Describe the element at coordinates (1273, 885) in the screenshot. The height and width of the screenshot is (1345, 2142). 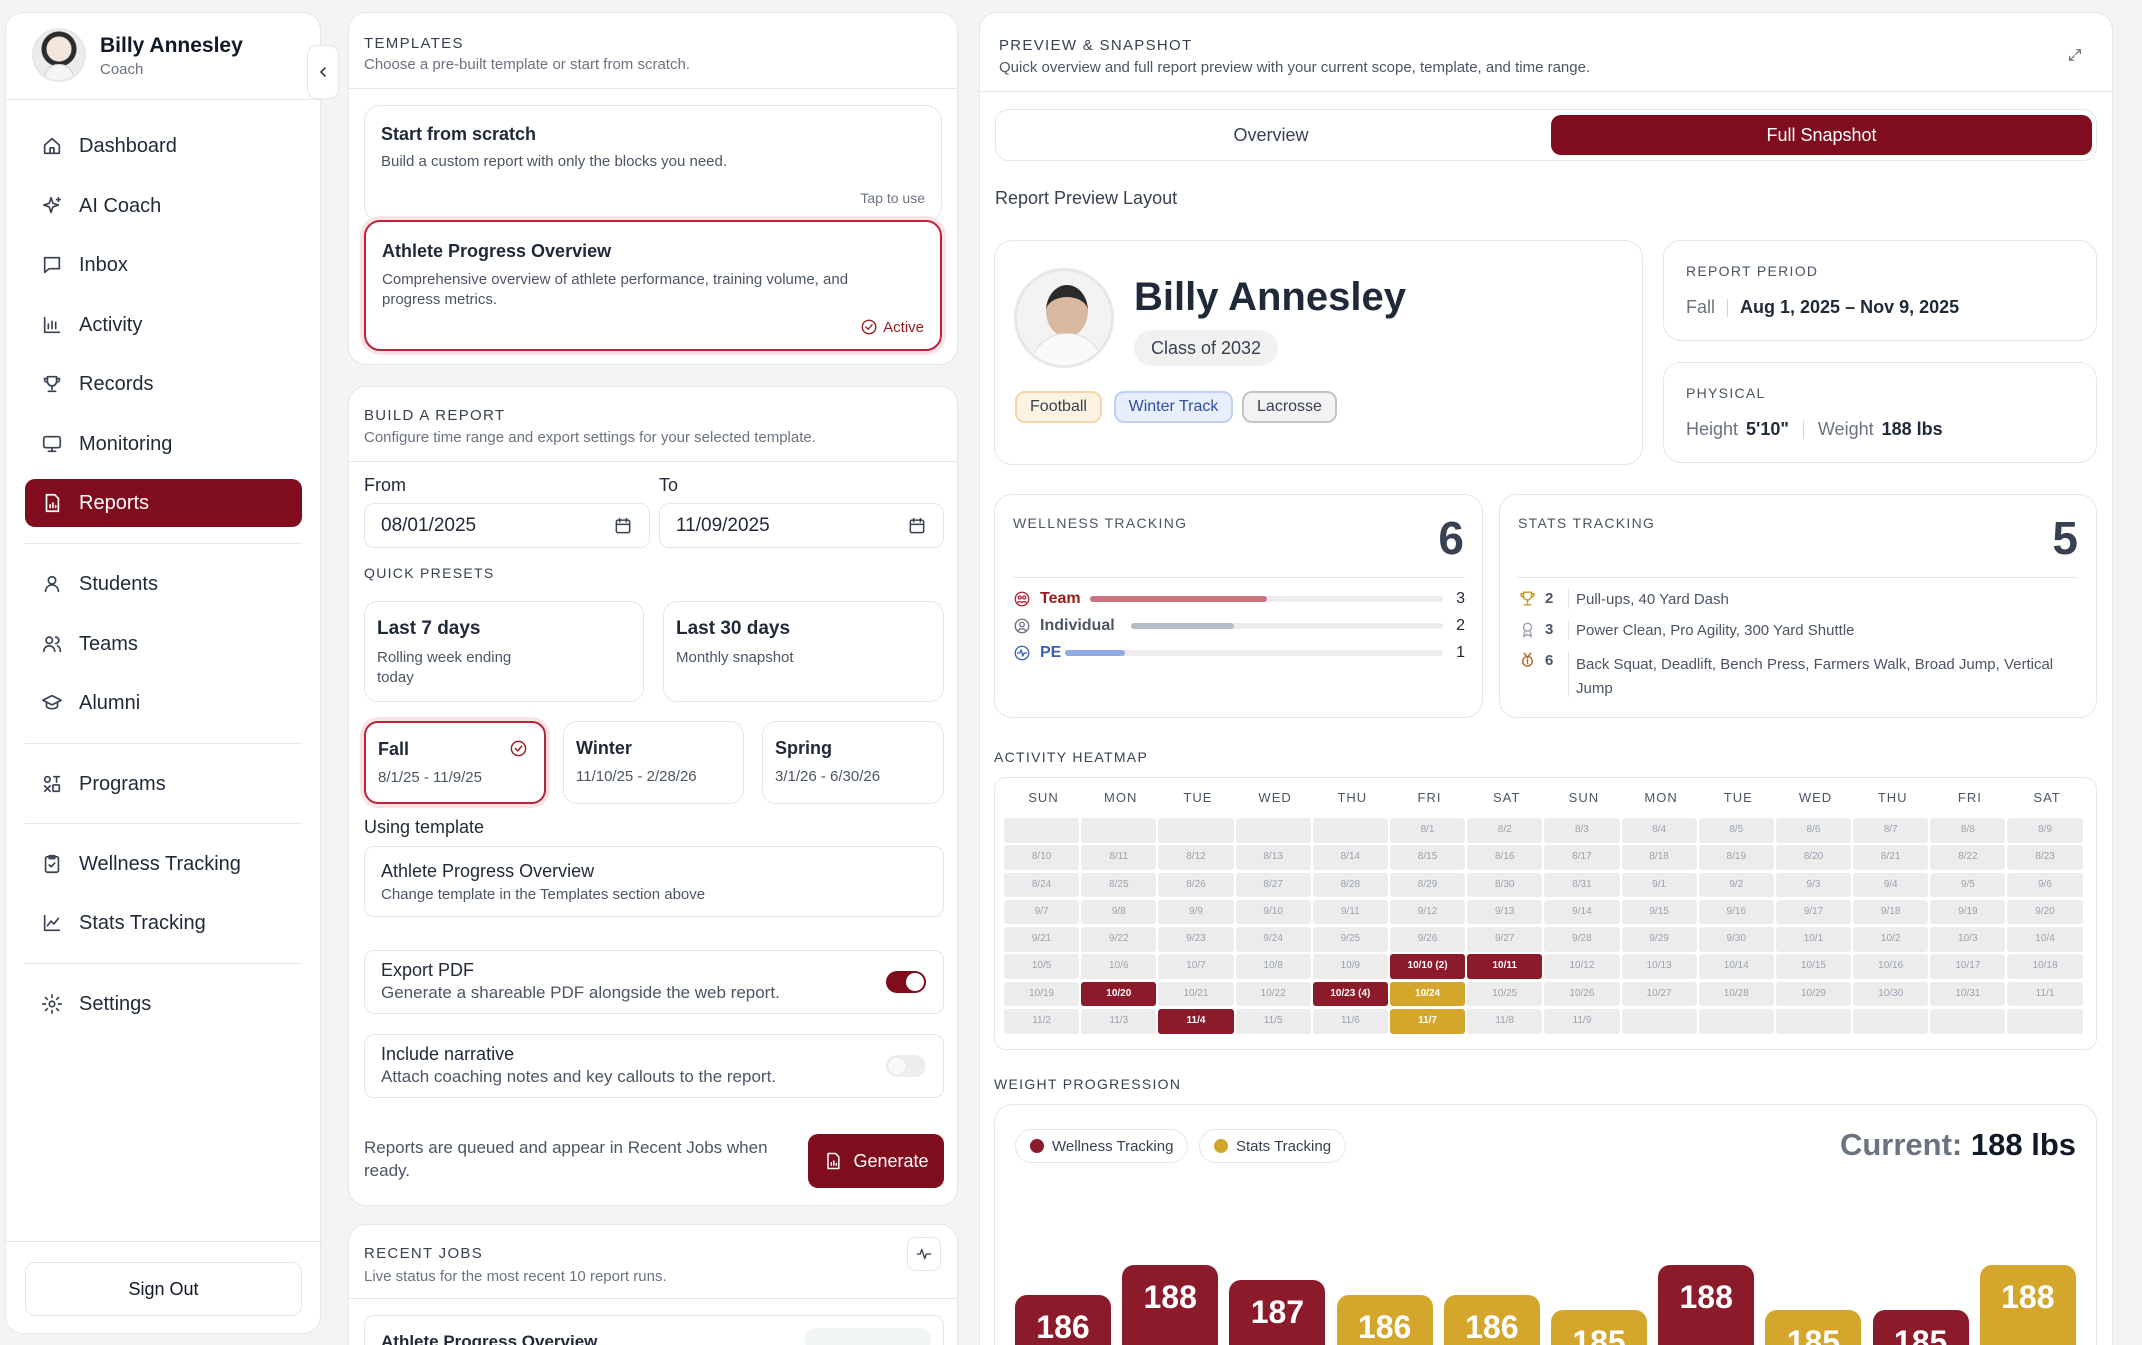
I see `heatmap-cell: 8/27` at that location.